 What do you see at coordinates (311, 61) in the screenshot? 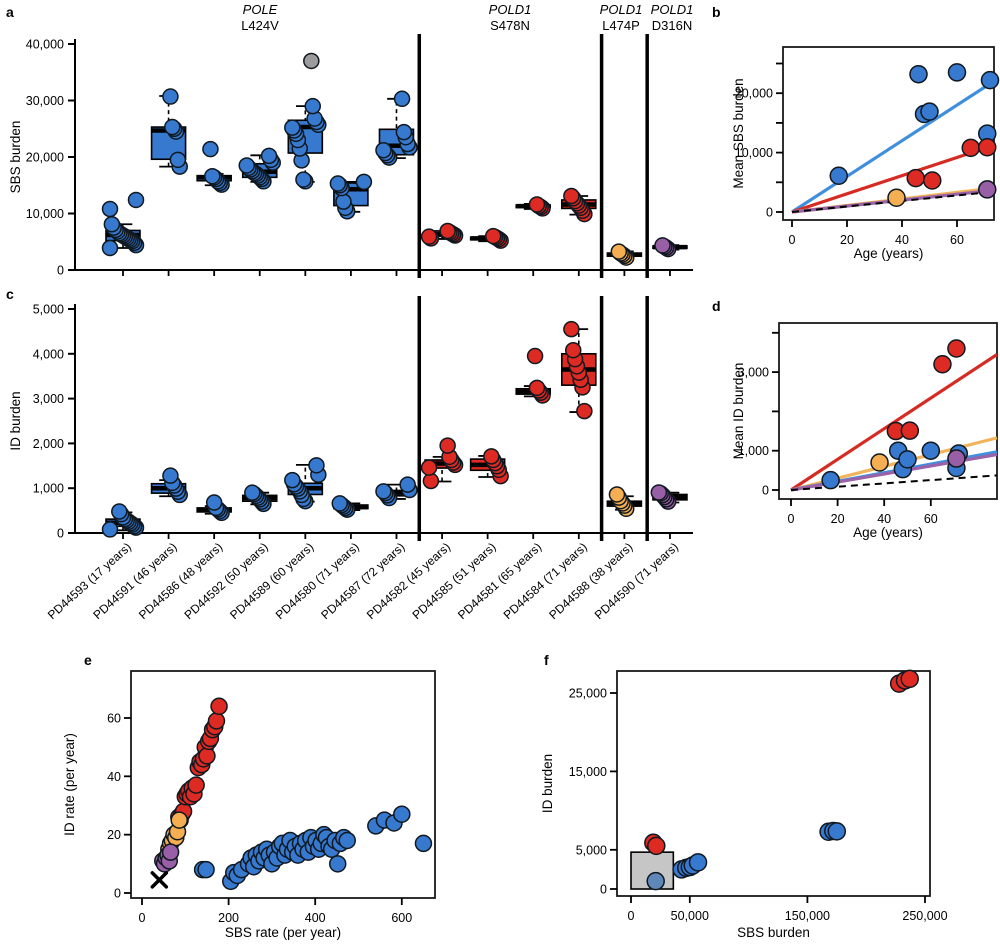
I see `outlier-point` at bounding box center [311, 61].